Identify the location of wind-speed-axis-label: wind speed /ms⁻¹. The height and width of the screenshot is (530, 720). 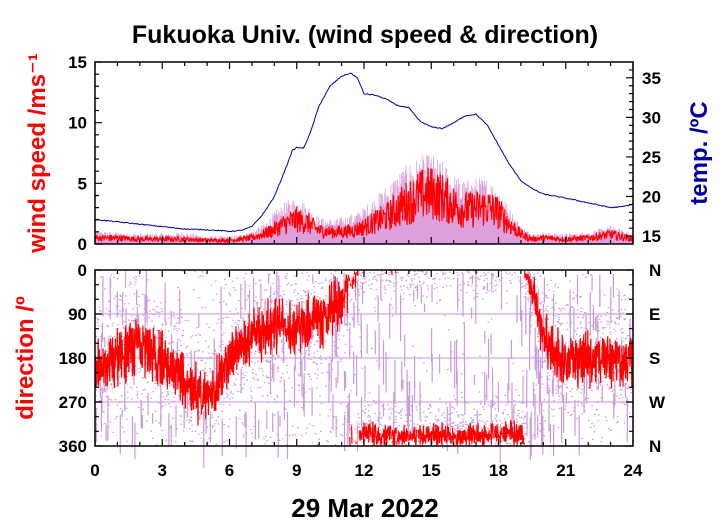
(37, 153).